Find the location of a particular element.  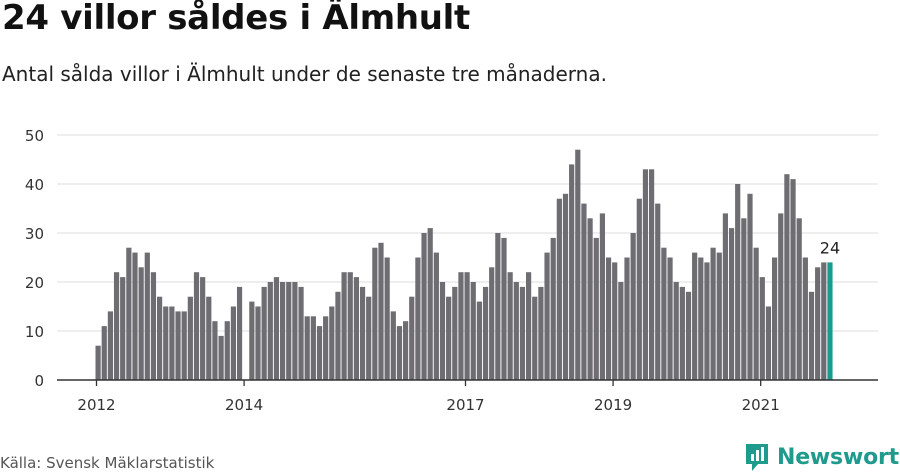

y-tick-label: 20 is located at coordinates (34, 283).